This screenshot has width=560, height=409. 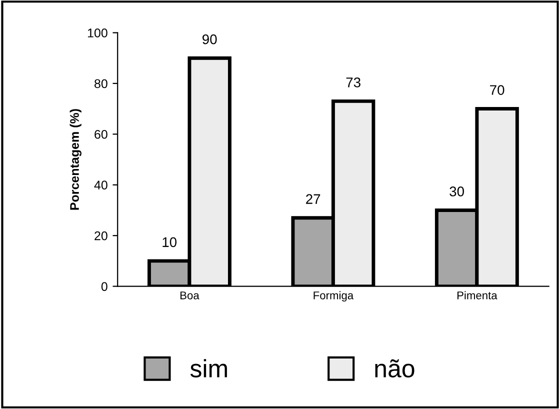 I want to click on y-tick-label: 0, so click(x=104, y=286).